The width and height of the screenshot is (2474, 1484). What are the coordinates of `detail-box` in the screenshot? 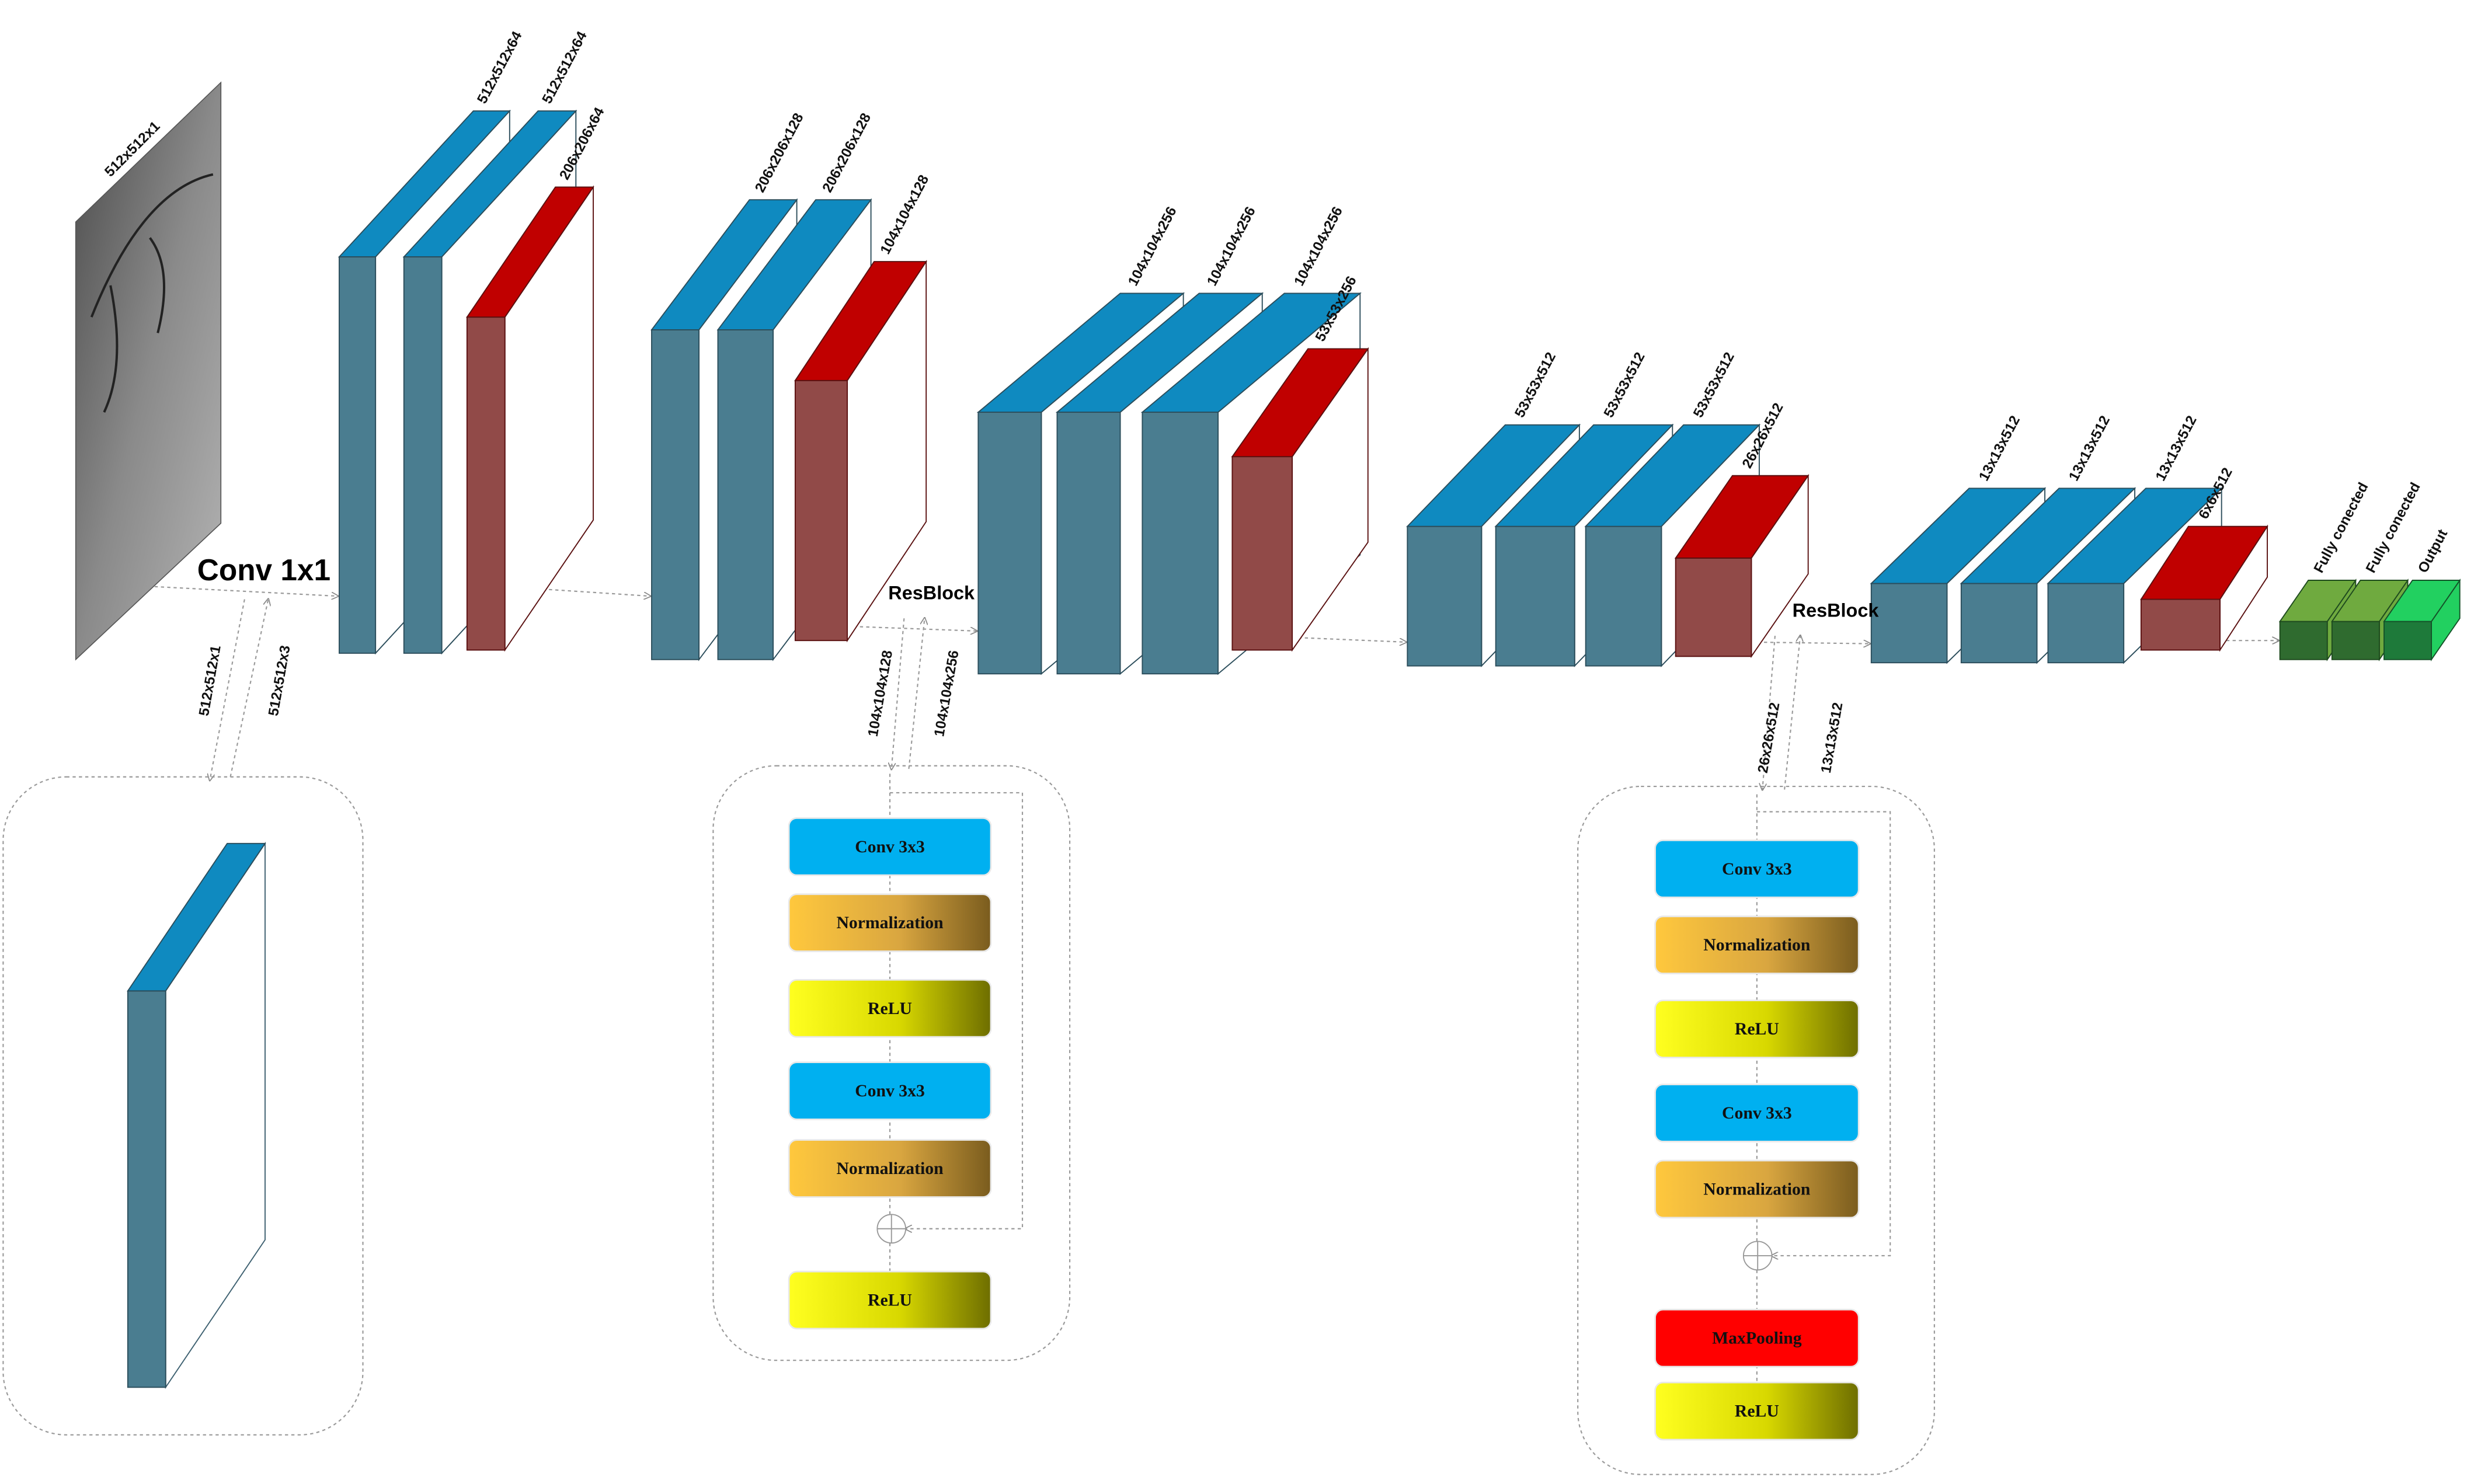 It's located at (183, 1106).